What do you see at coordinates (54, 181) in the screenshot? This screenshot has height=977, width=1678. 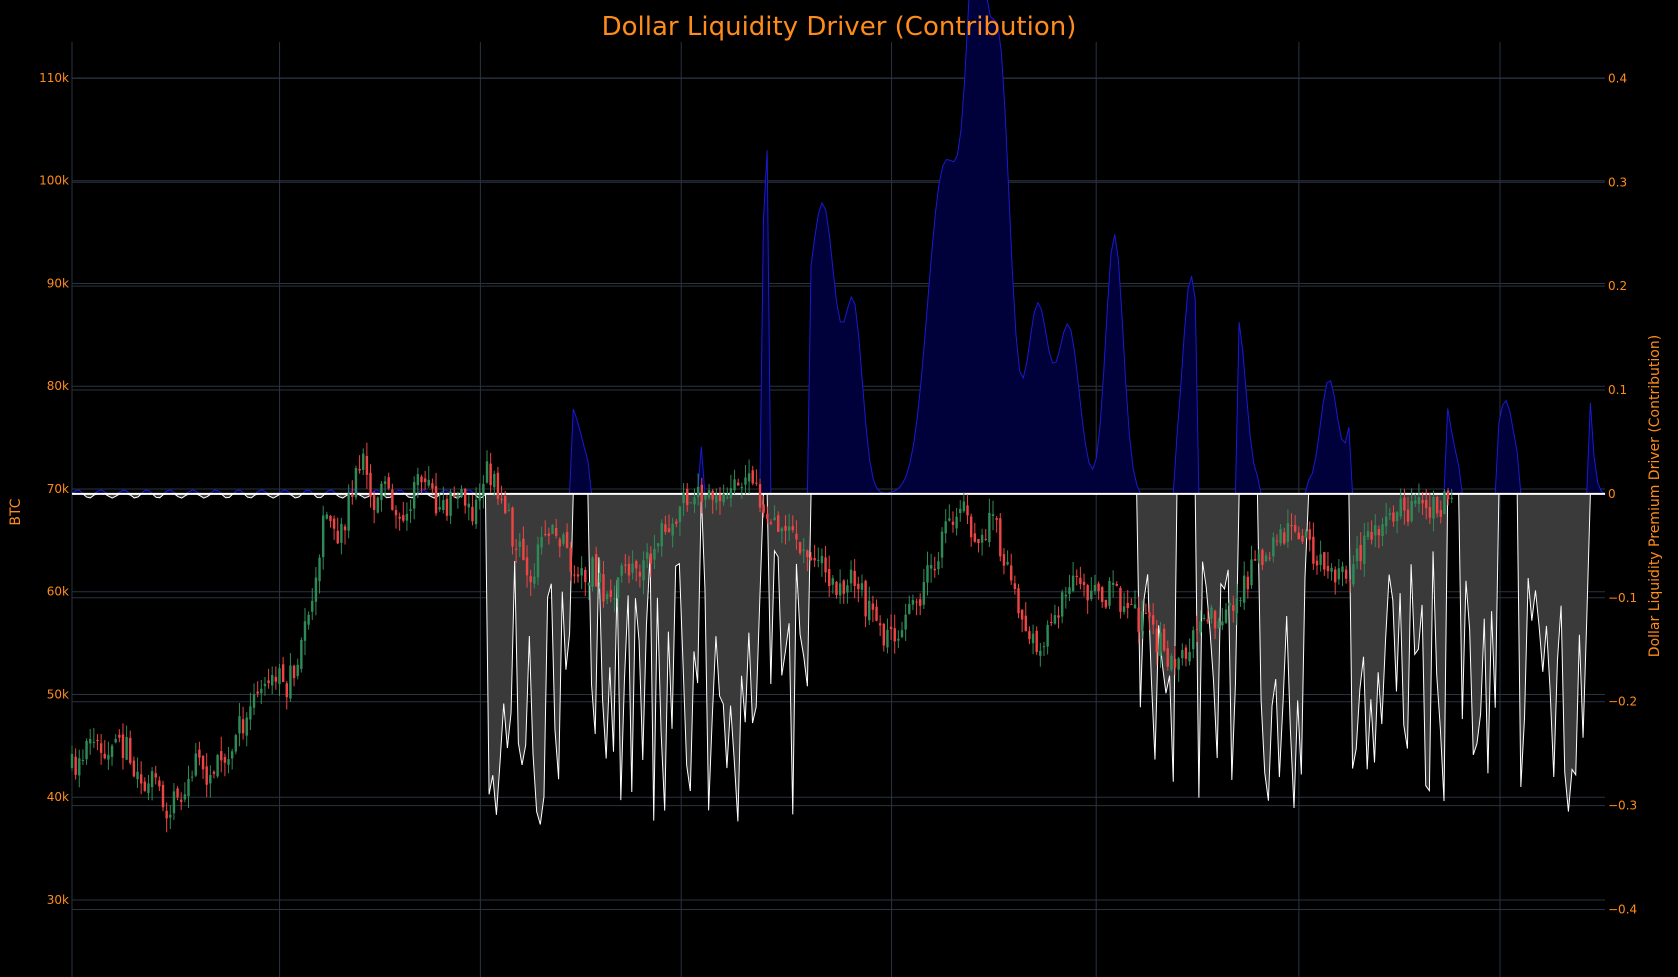 I see `left-tick-label: 100k` at bounding box center [54, 181].